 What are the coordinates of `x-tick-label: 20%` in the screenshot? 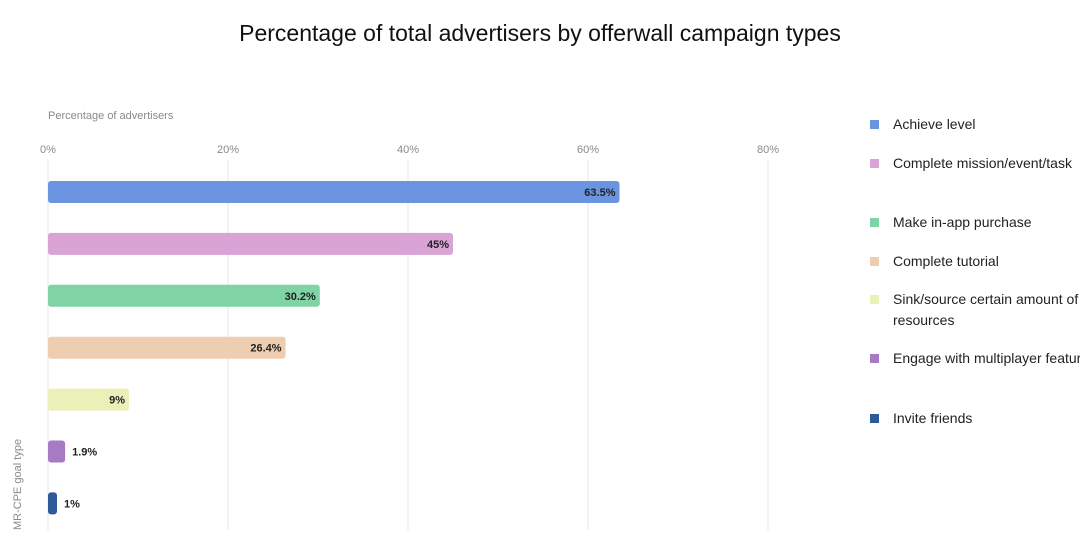 It's located at (228, 150).